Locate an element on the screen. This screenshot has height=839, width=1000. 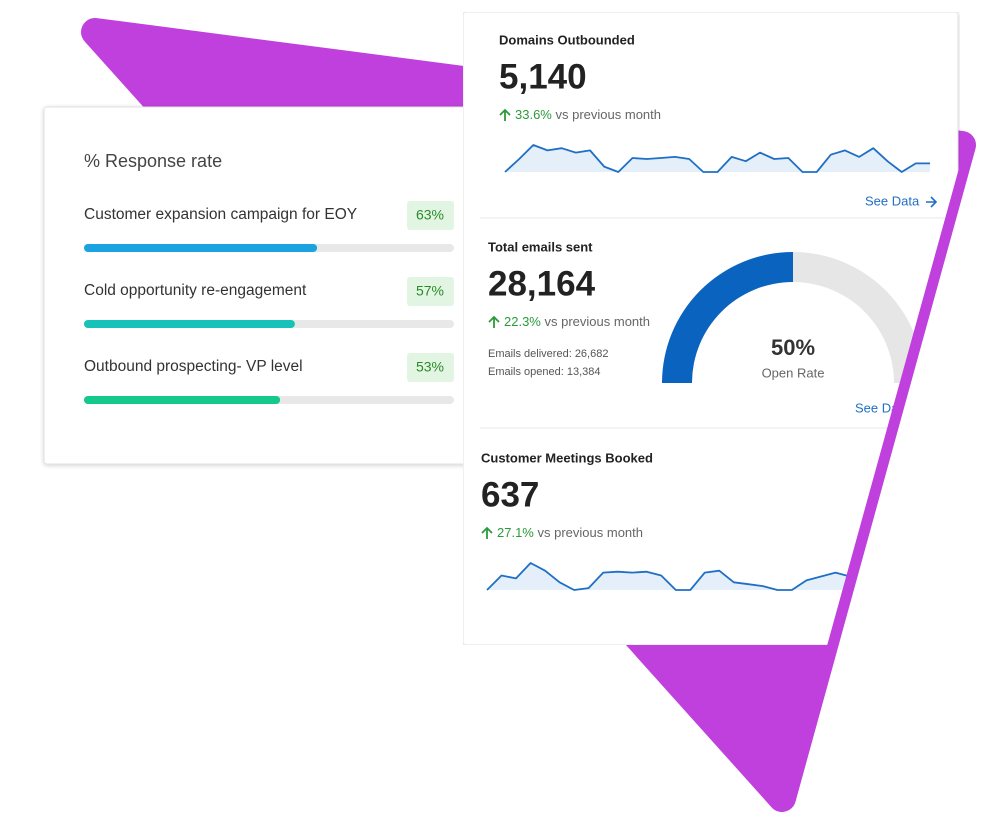
metric-title: Customer Meetings Booked is located at coordinates (567, 457).